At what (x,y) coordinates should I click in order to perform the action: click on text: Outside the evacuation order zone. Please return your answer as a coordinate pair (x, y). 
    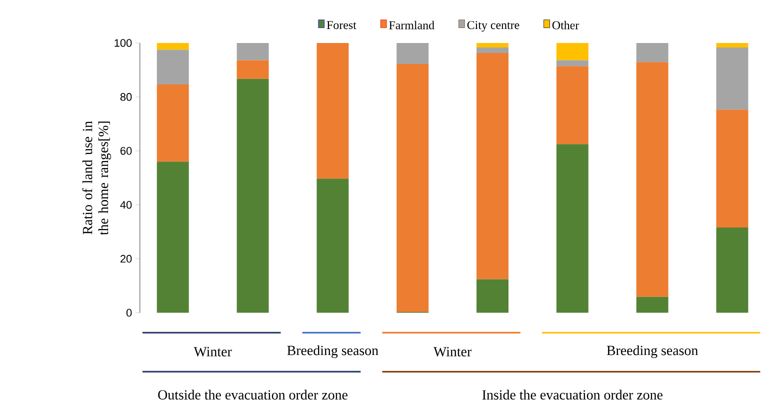
    Looking at the image, I should click on (253, 395).